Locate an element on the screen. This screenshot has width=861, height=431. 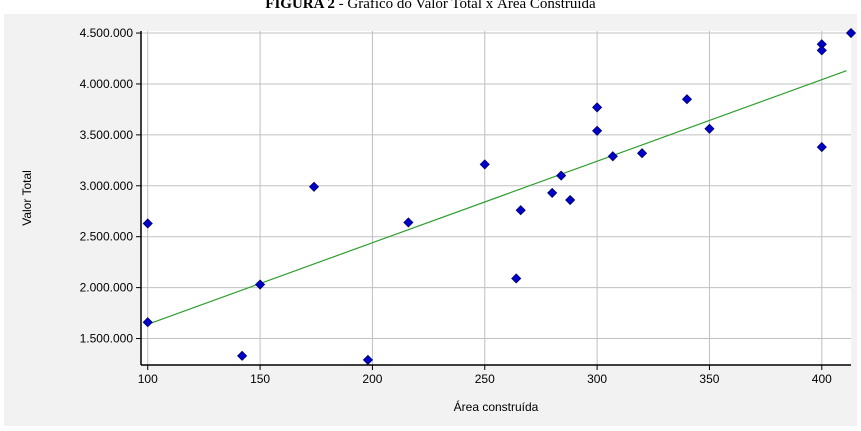
y-tick-label: 3.500.000 is located at coordinates (107, 135).